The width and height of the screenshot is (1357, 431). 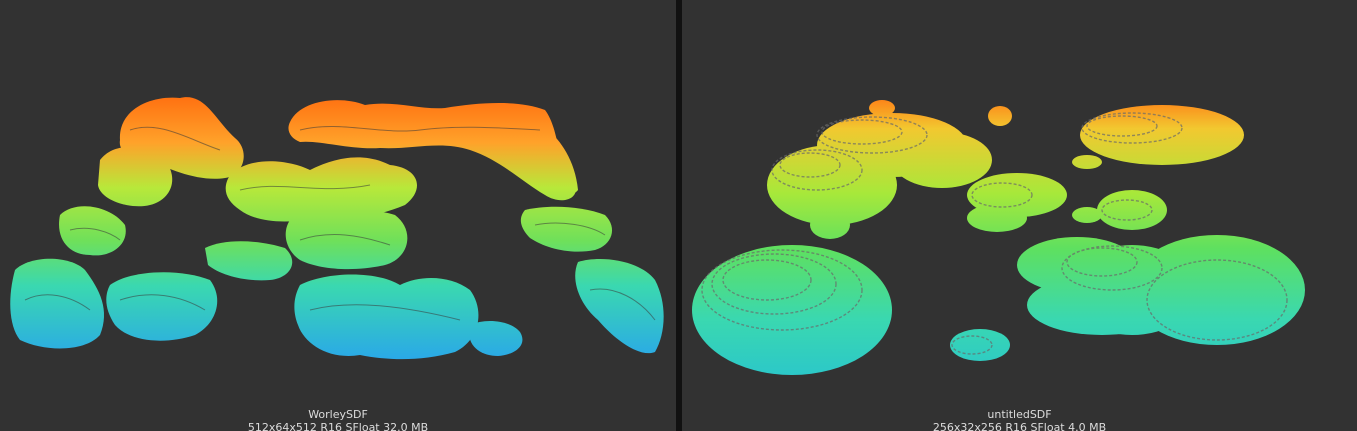 What do you see at coordinates (1019, 426) in the screenshot?
I see `texture-info-label: 256x32x256 R16 SFloat 4.0 MB` at bounding box center [1019, 426].